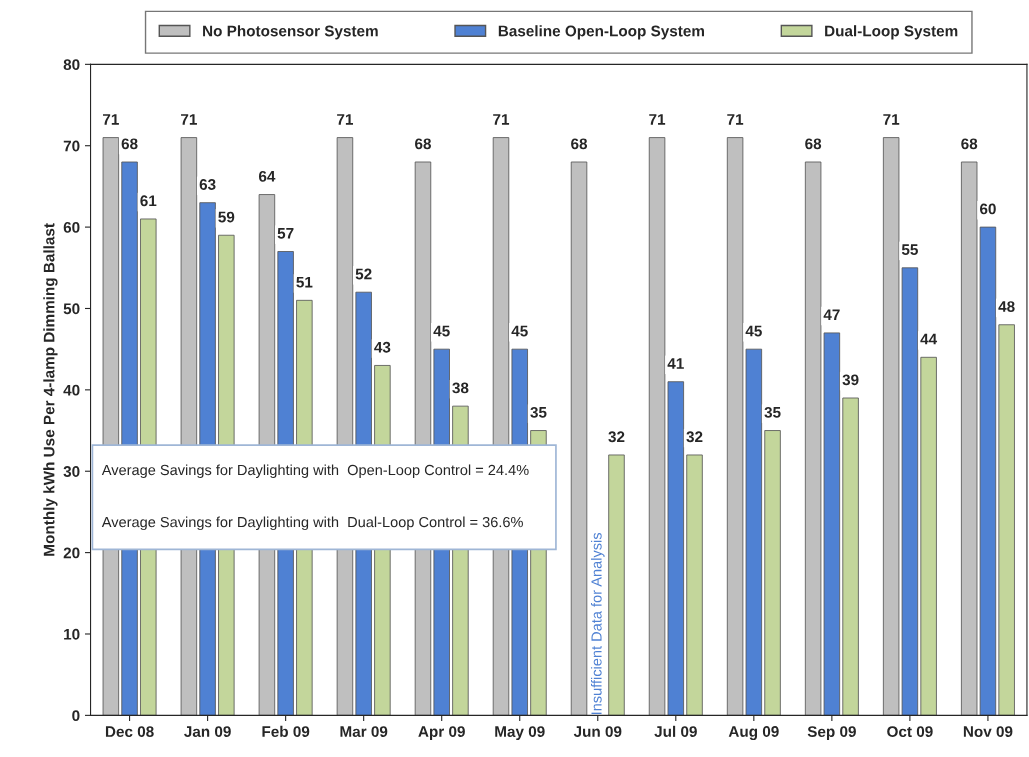 This screenshot has height=757, width=1029. I want to click on data-label: 60, so click(987, 209).